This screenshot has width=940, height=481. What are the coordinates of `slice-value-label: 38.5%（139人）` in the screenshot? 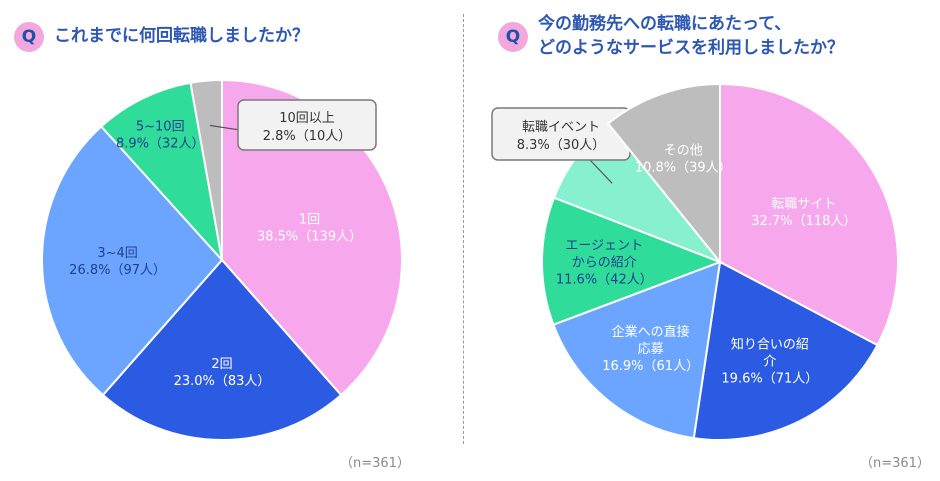 It's located at (309, 236).